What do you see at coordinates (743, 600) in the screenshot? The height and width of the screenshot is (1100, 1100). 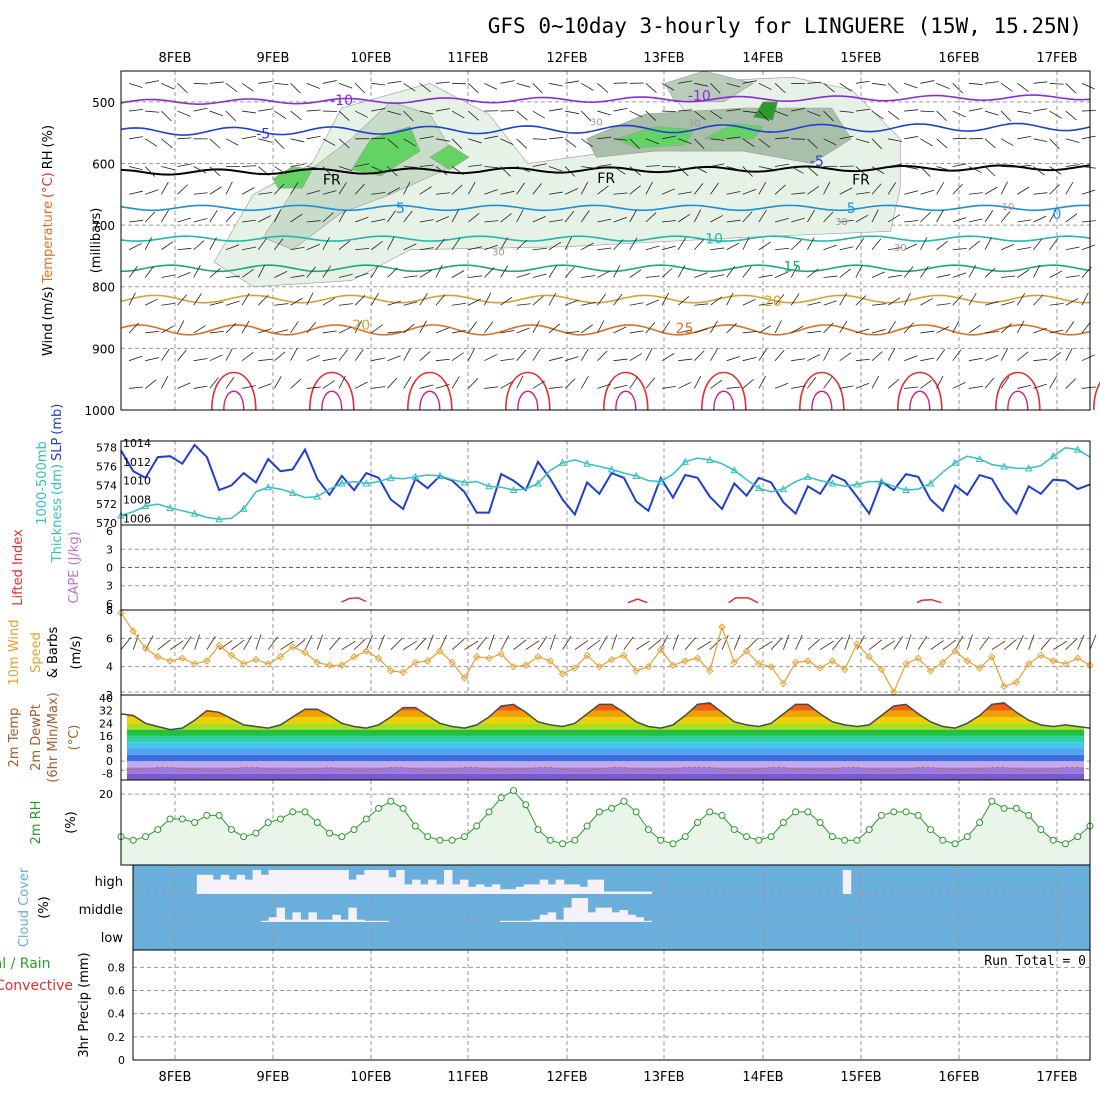 I see `lifted-index-line` at bounding box center [743, 600].